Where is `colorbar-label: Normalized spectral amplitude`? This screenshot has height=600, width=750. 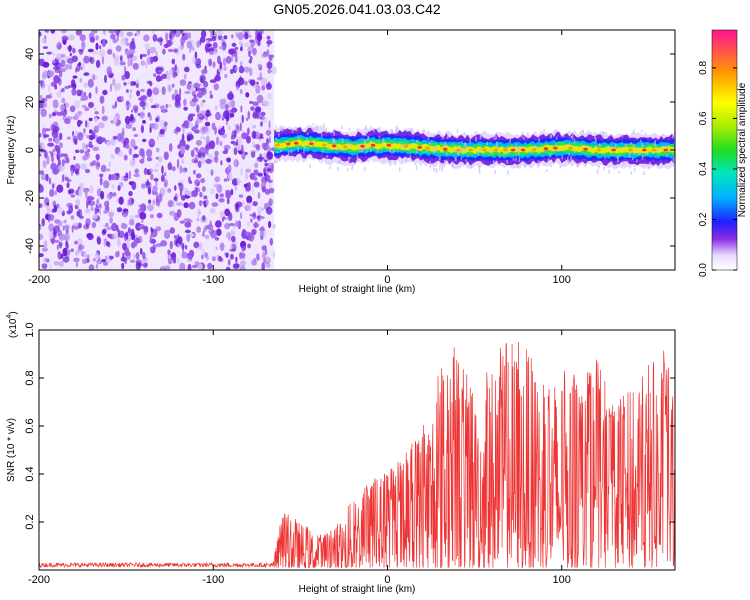
colorbar-label: Normalized spectral amplitude is located at coordinates (742, 149).